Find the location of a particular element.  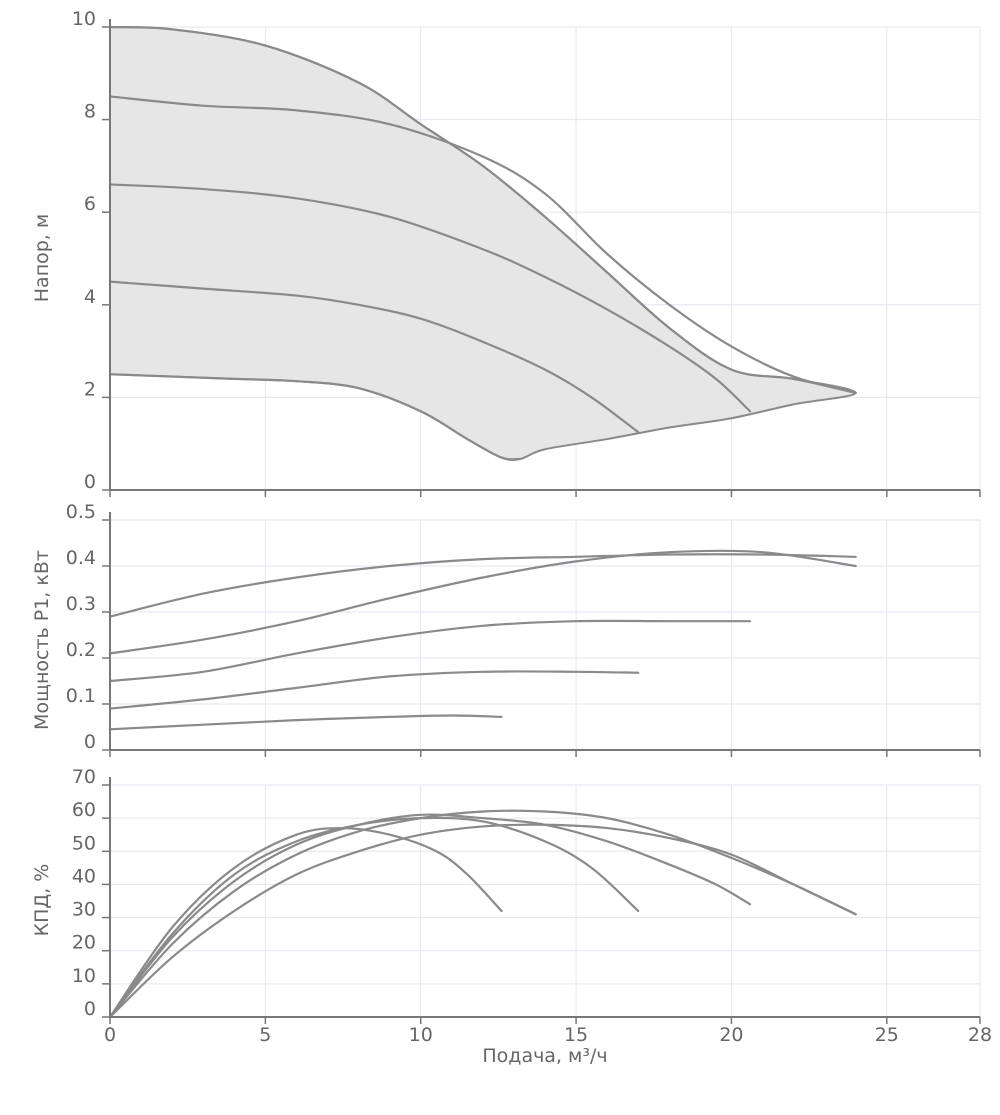

power-y-tick-label: 0.5 is located at coordinates (81, 512).